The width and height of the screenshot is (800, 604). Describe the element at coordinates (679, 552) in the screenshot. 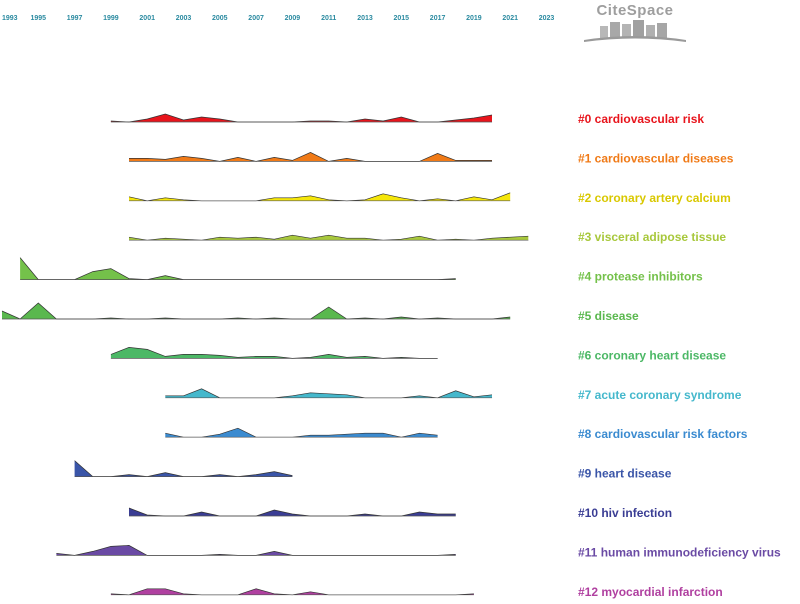

I see `cluster-label: #11 human immunodeficiency virus` at that location.